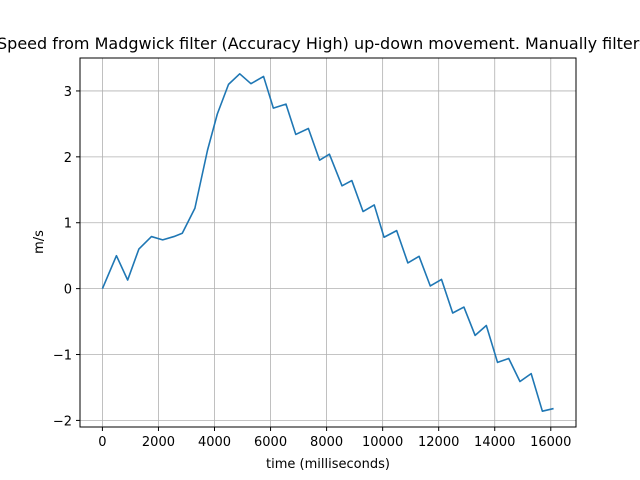 The image size is (640, 480). I want to click on y-tick-label: −2, so click(62, 421).